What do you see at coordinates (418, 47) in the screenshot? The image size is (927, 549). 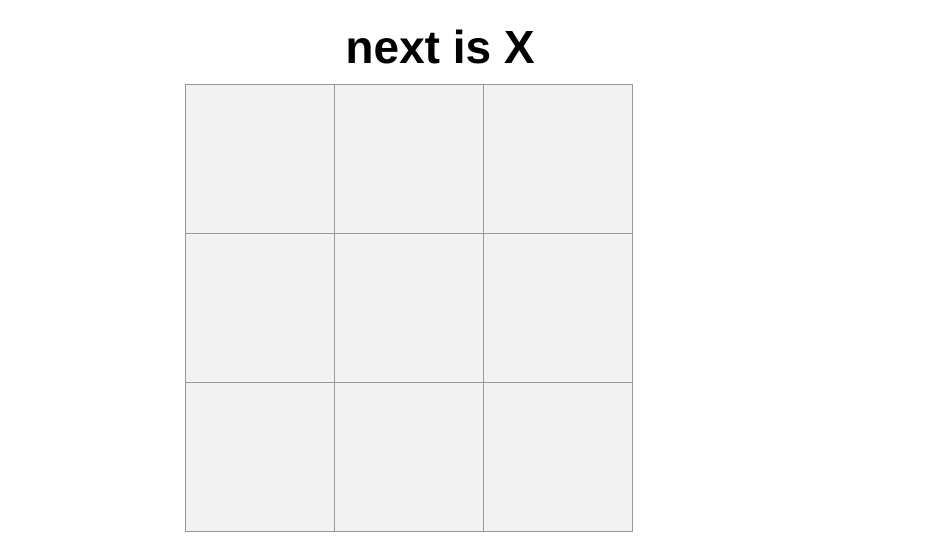 I see `status-prefix: next is` at bounding box center [418, 47].